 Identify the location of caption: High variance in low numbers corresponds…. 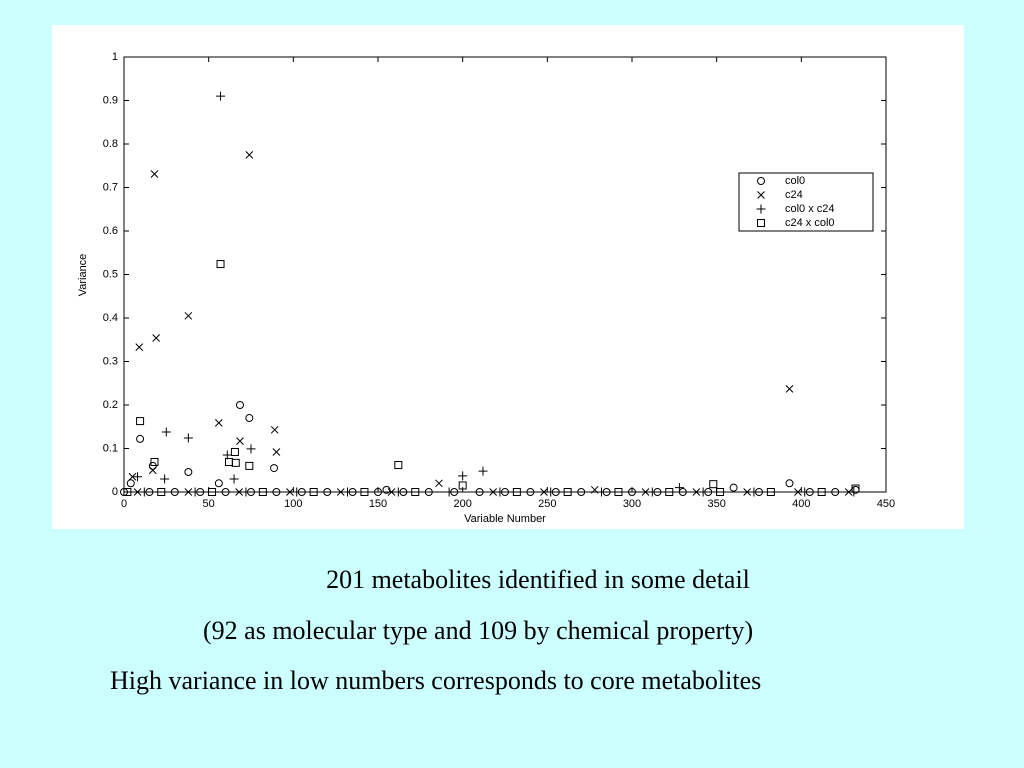
(436, 680).